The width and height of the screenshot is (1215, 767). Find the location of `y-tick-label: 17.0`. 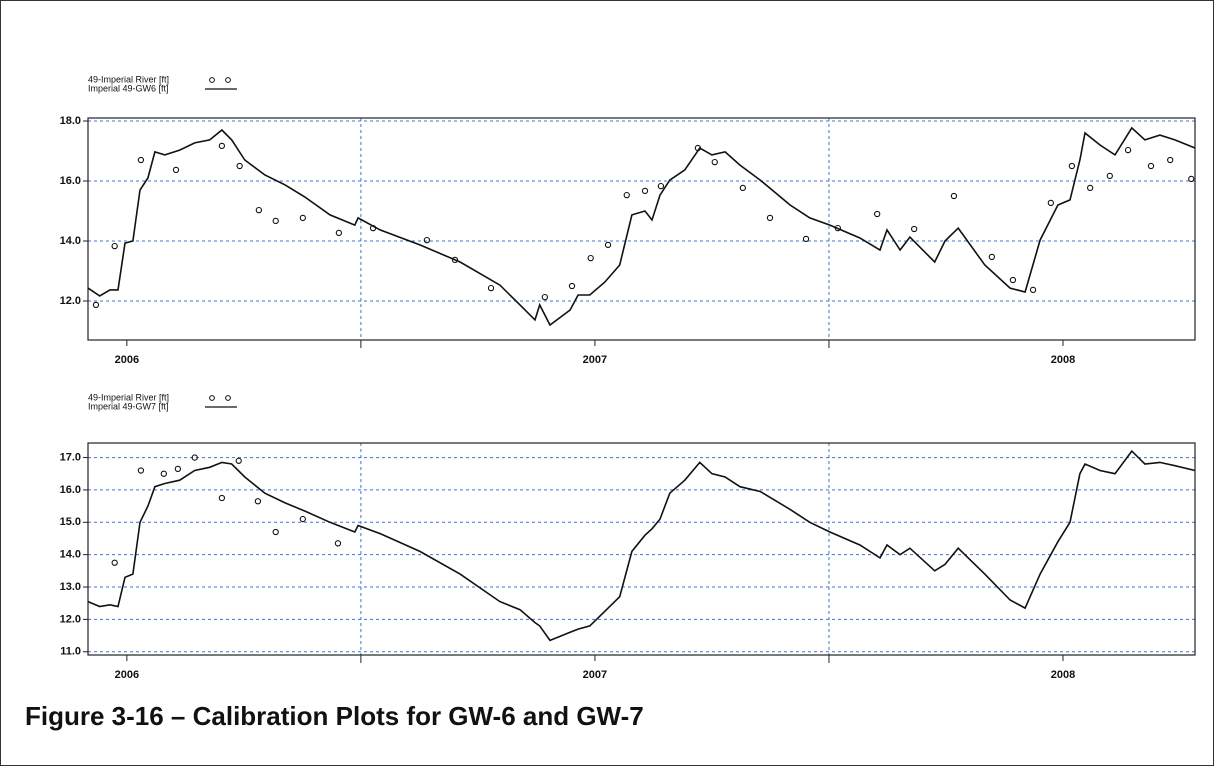

y-tick-label: 17.0 is located at coordinates (70, 457).